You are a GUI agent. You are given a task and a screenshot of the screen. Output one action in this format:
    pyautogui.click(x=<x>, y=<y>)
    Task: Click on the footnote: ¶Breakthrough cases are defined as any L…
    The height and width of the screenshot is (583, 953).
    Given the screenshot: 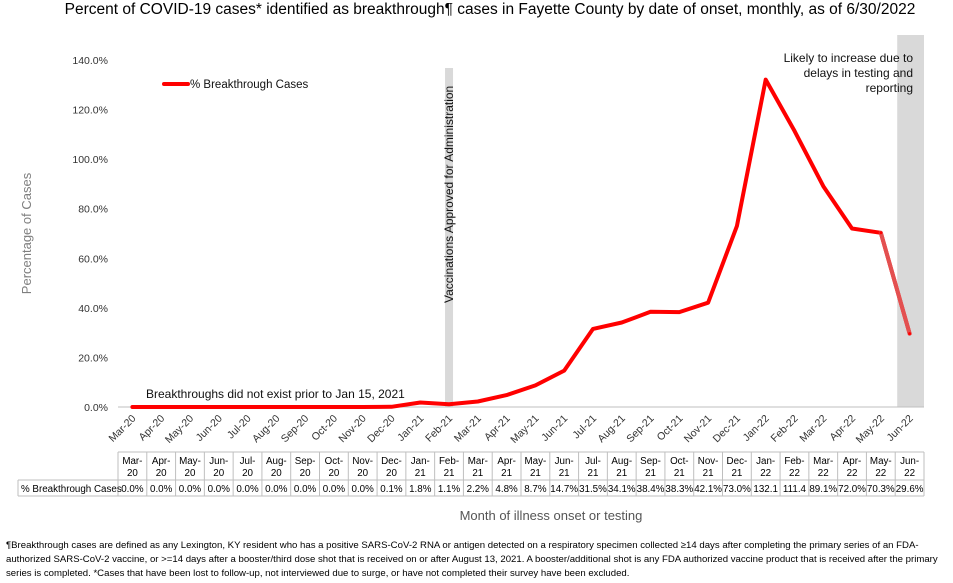 What is the action you would take?
    pyautogui.click(x=472, y=559)
    